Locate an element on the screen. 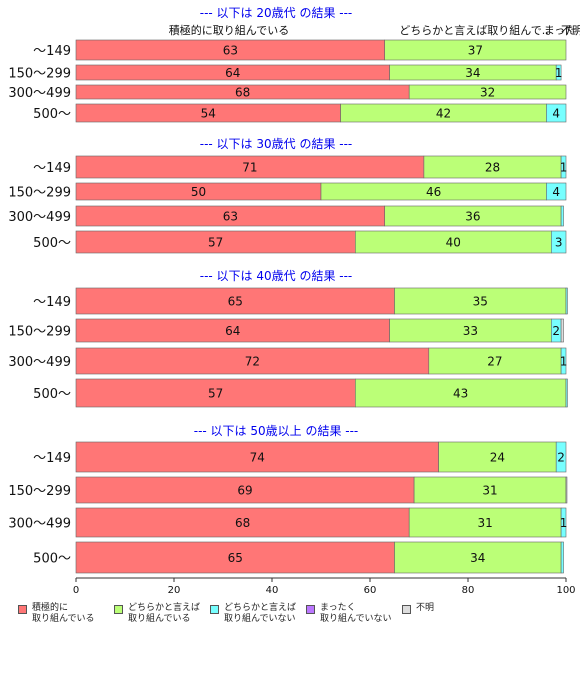 The height and width of the screenshot is (694, 580). data-label: 40 is located at coordinates (453, 243).